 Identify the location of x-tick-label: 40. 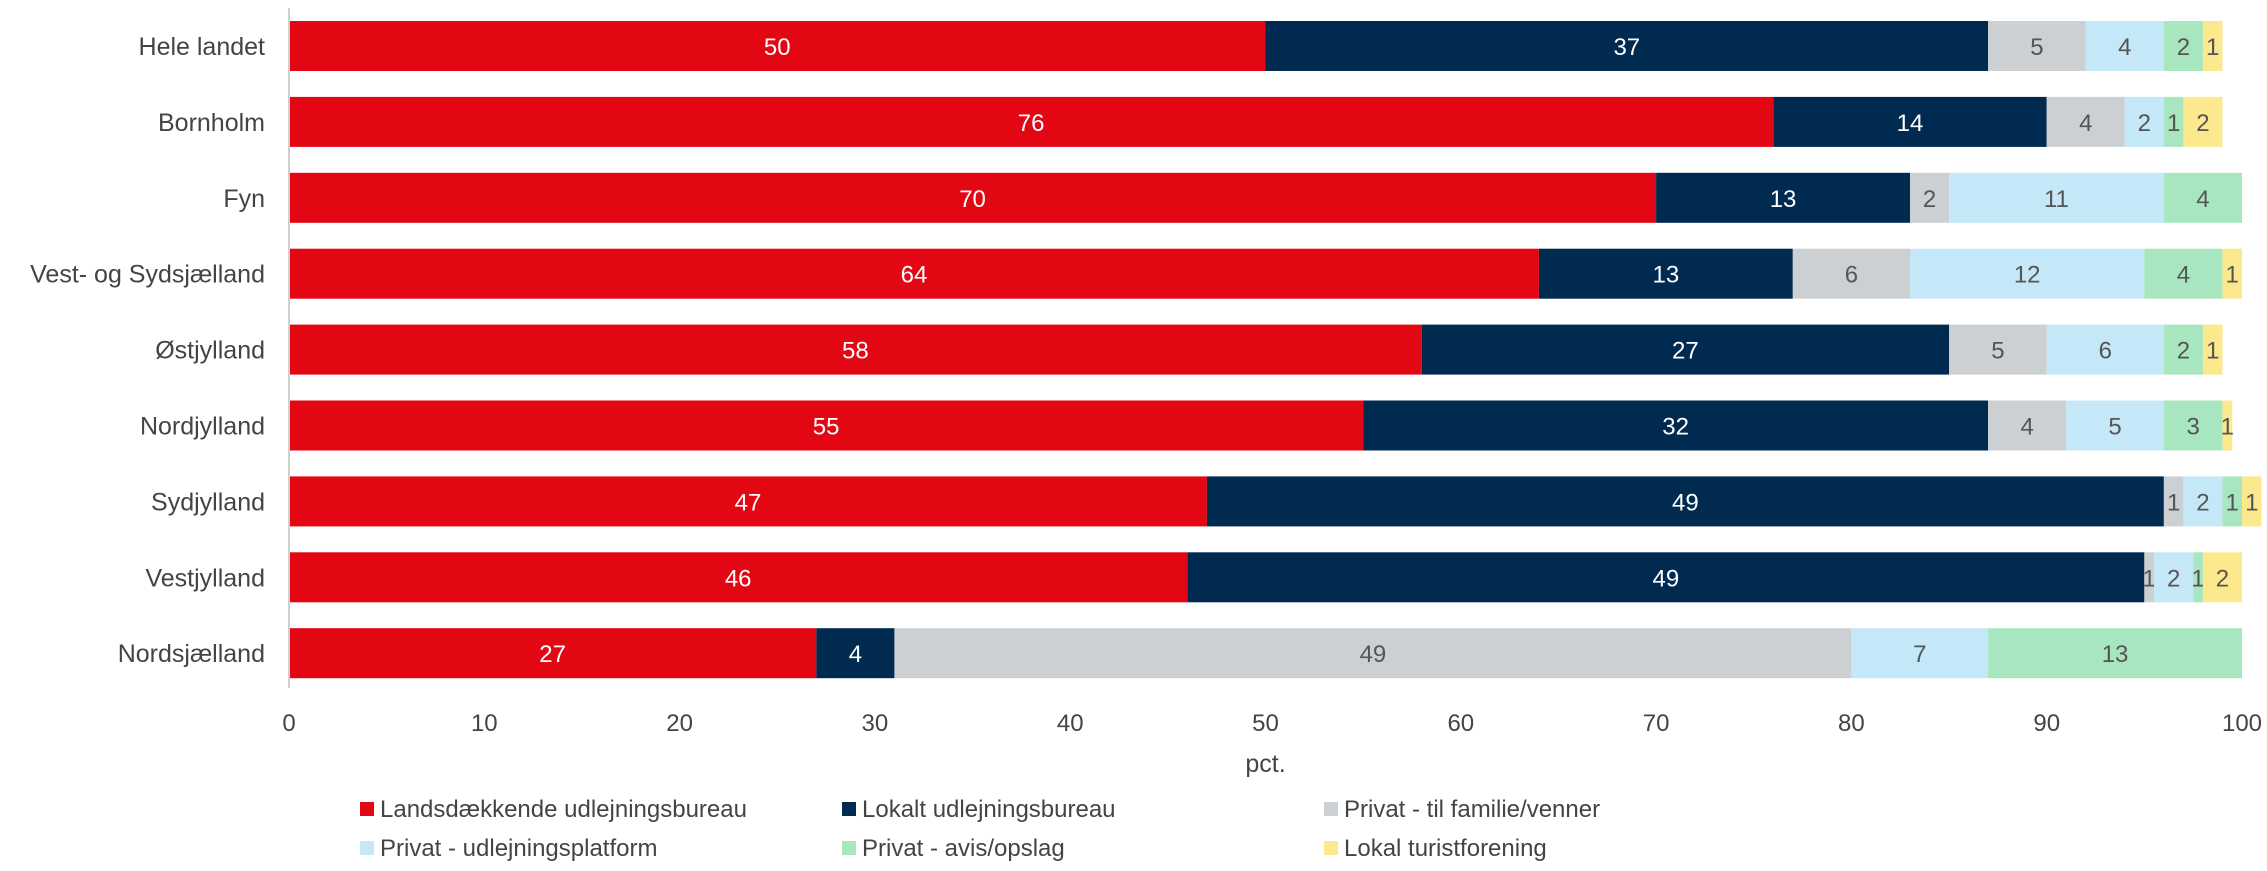
(1070, 723).